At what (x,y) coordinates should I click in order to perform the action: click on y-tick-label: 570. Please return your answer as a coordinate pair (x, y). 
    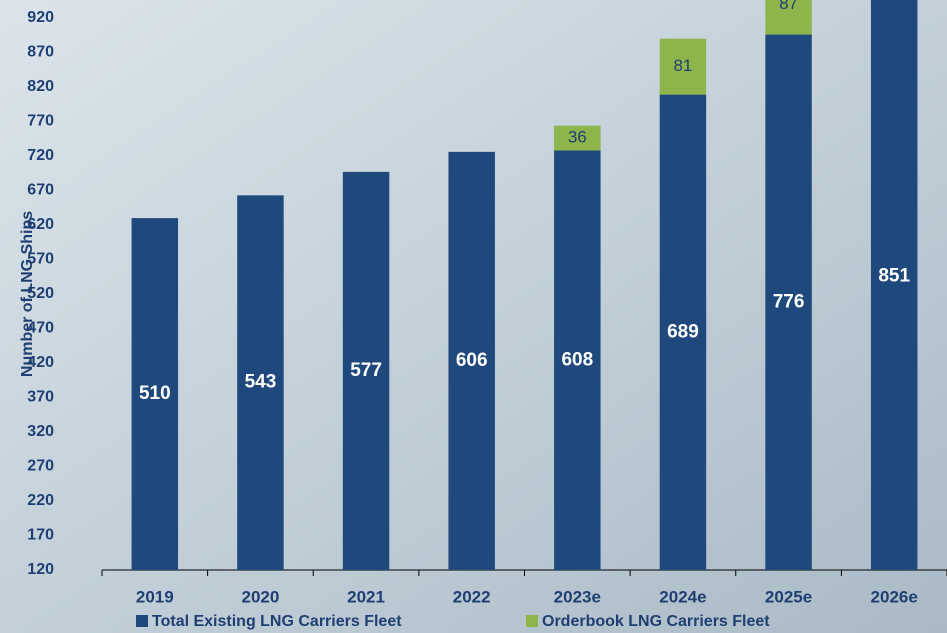
    Looking at the image, I should click on (40, 259).